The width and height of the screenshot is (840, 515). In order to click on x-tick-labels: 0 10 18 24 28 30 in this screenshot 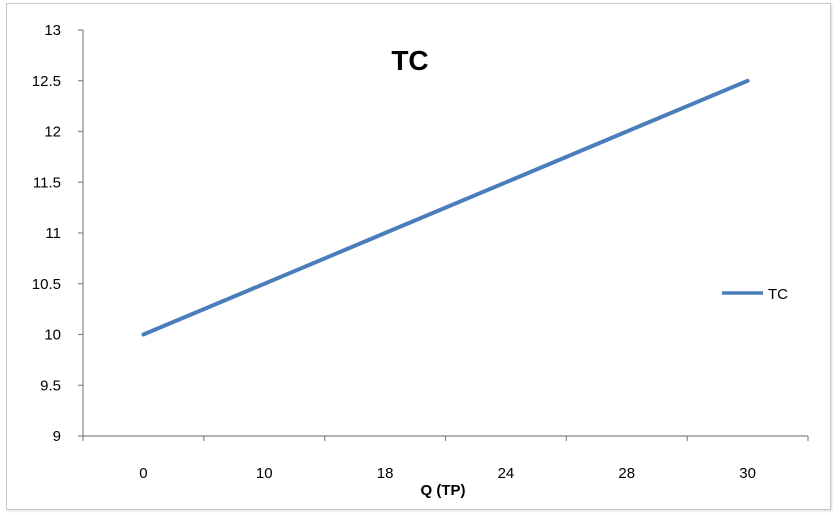, I will do `click(447, 473)`.